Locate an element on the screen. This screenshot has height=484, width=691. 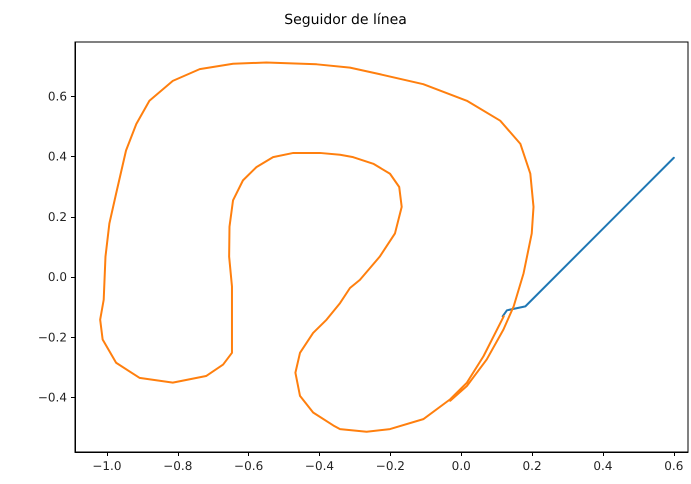
x-tick-label: 0.6 is located at coordinates (674, 466).